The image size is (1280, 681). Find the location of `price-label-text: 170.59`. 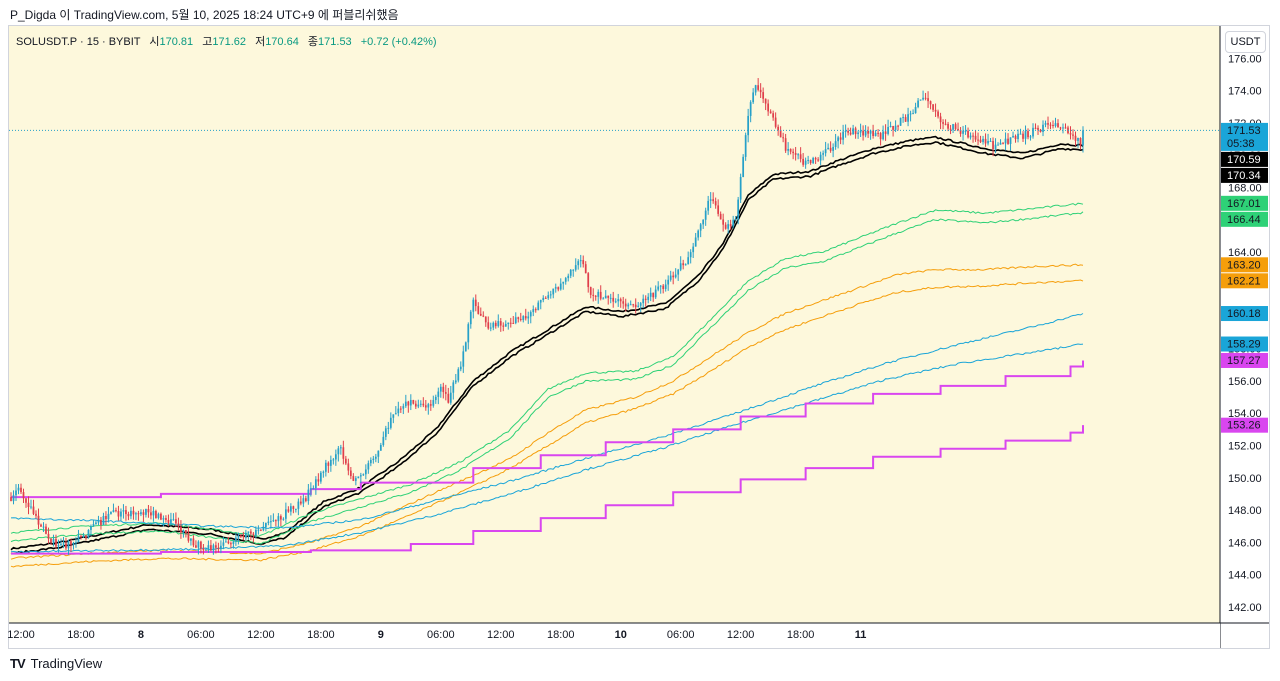

price-label-text: 170.59 is located at coordinates (1244, 160).